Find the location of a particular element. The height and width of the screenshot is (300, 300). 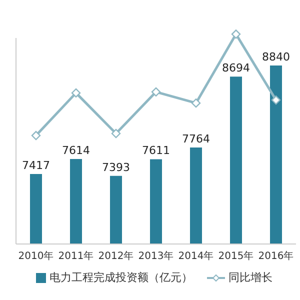

data-label: 7417 is located at coordinates (36, 165).